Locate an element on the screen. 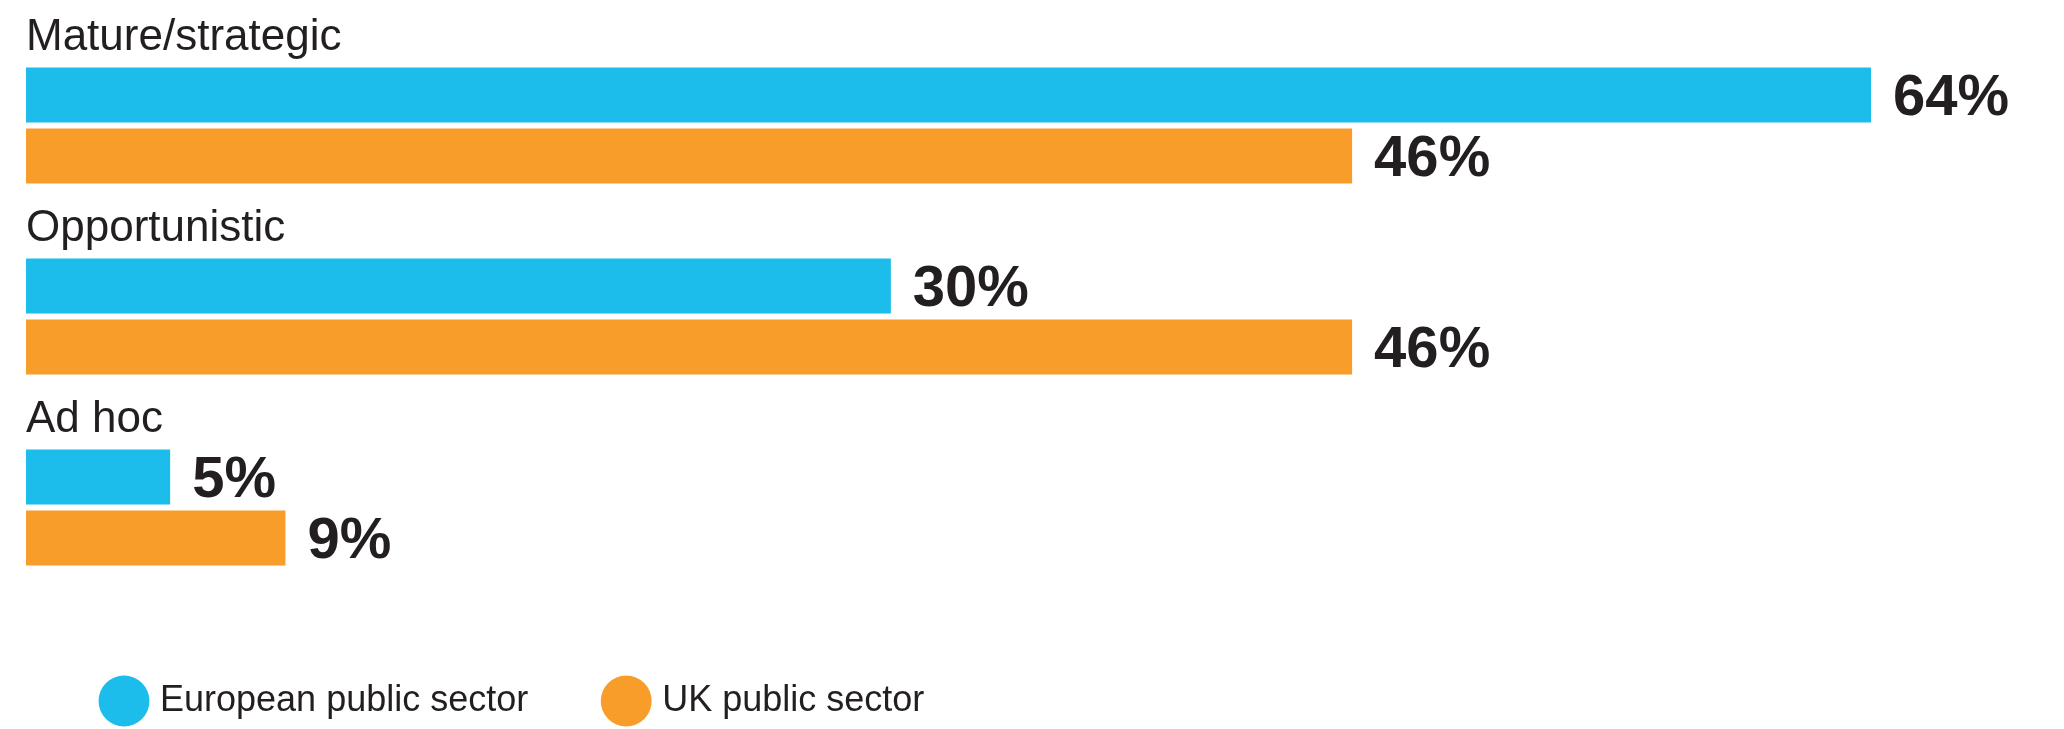 The image size is (2064, 729). legend-label: European public sector is located at coordinates (344, 698).